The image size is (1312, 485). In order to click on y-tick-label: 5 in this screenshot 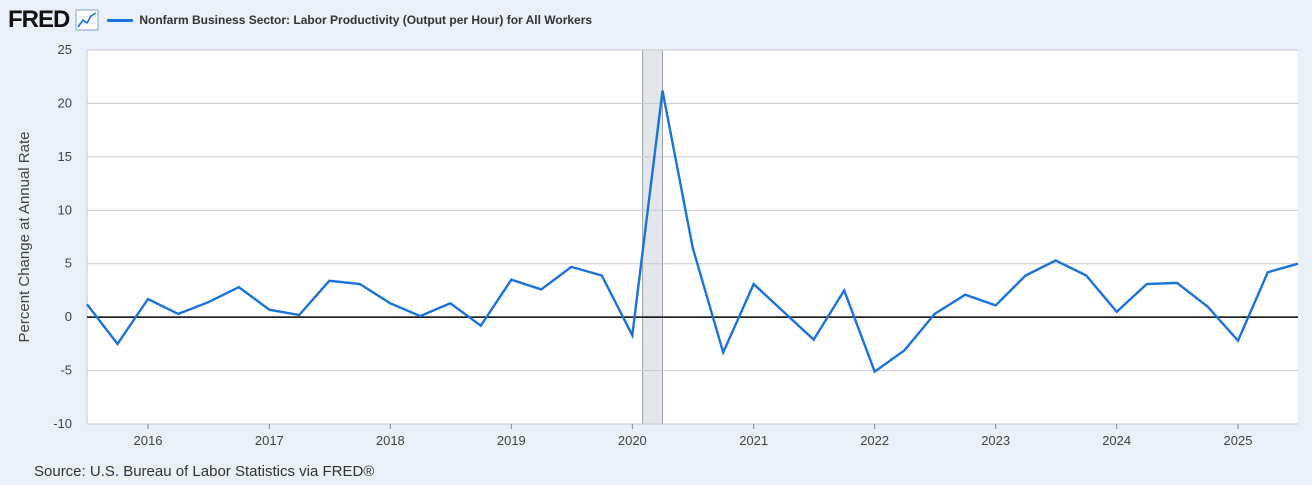, I will do `click(68, 263)`.